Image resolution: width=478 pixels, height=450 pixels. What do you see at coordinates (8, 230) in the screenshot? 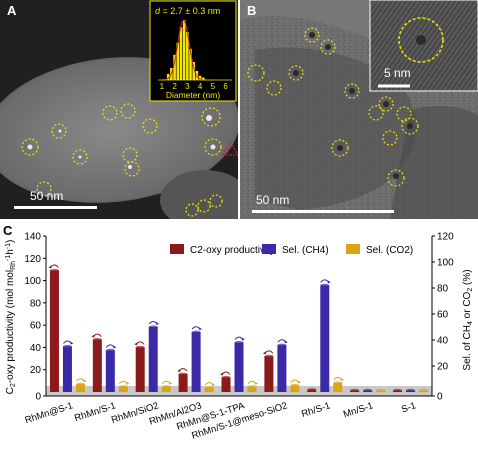
I see `panel-c-label: C` at bounding box center [8, 230].